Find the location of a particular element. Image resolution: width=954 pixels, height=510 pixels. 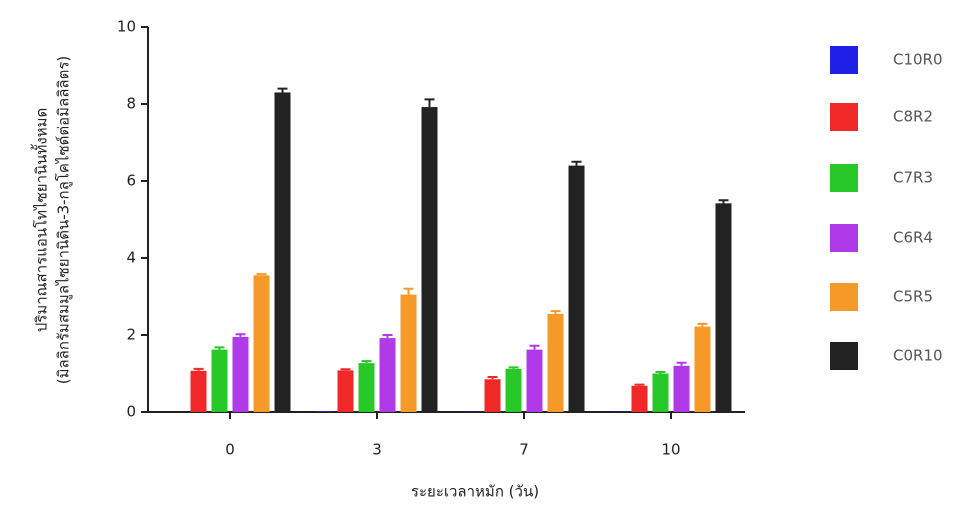

y-tick-label: 6 is located at coordinates (131, 181).